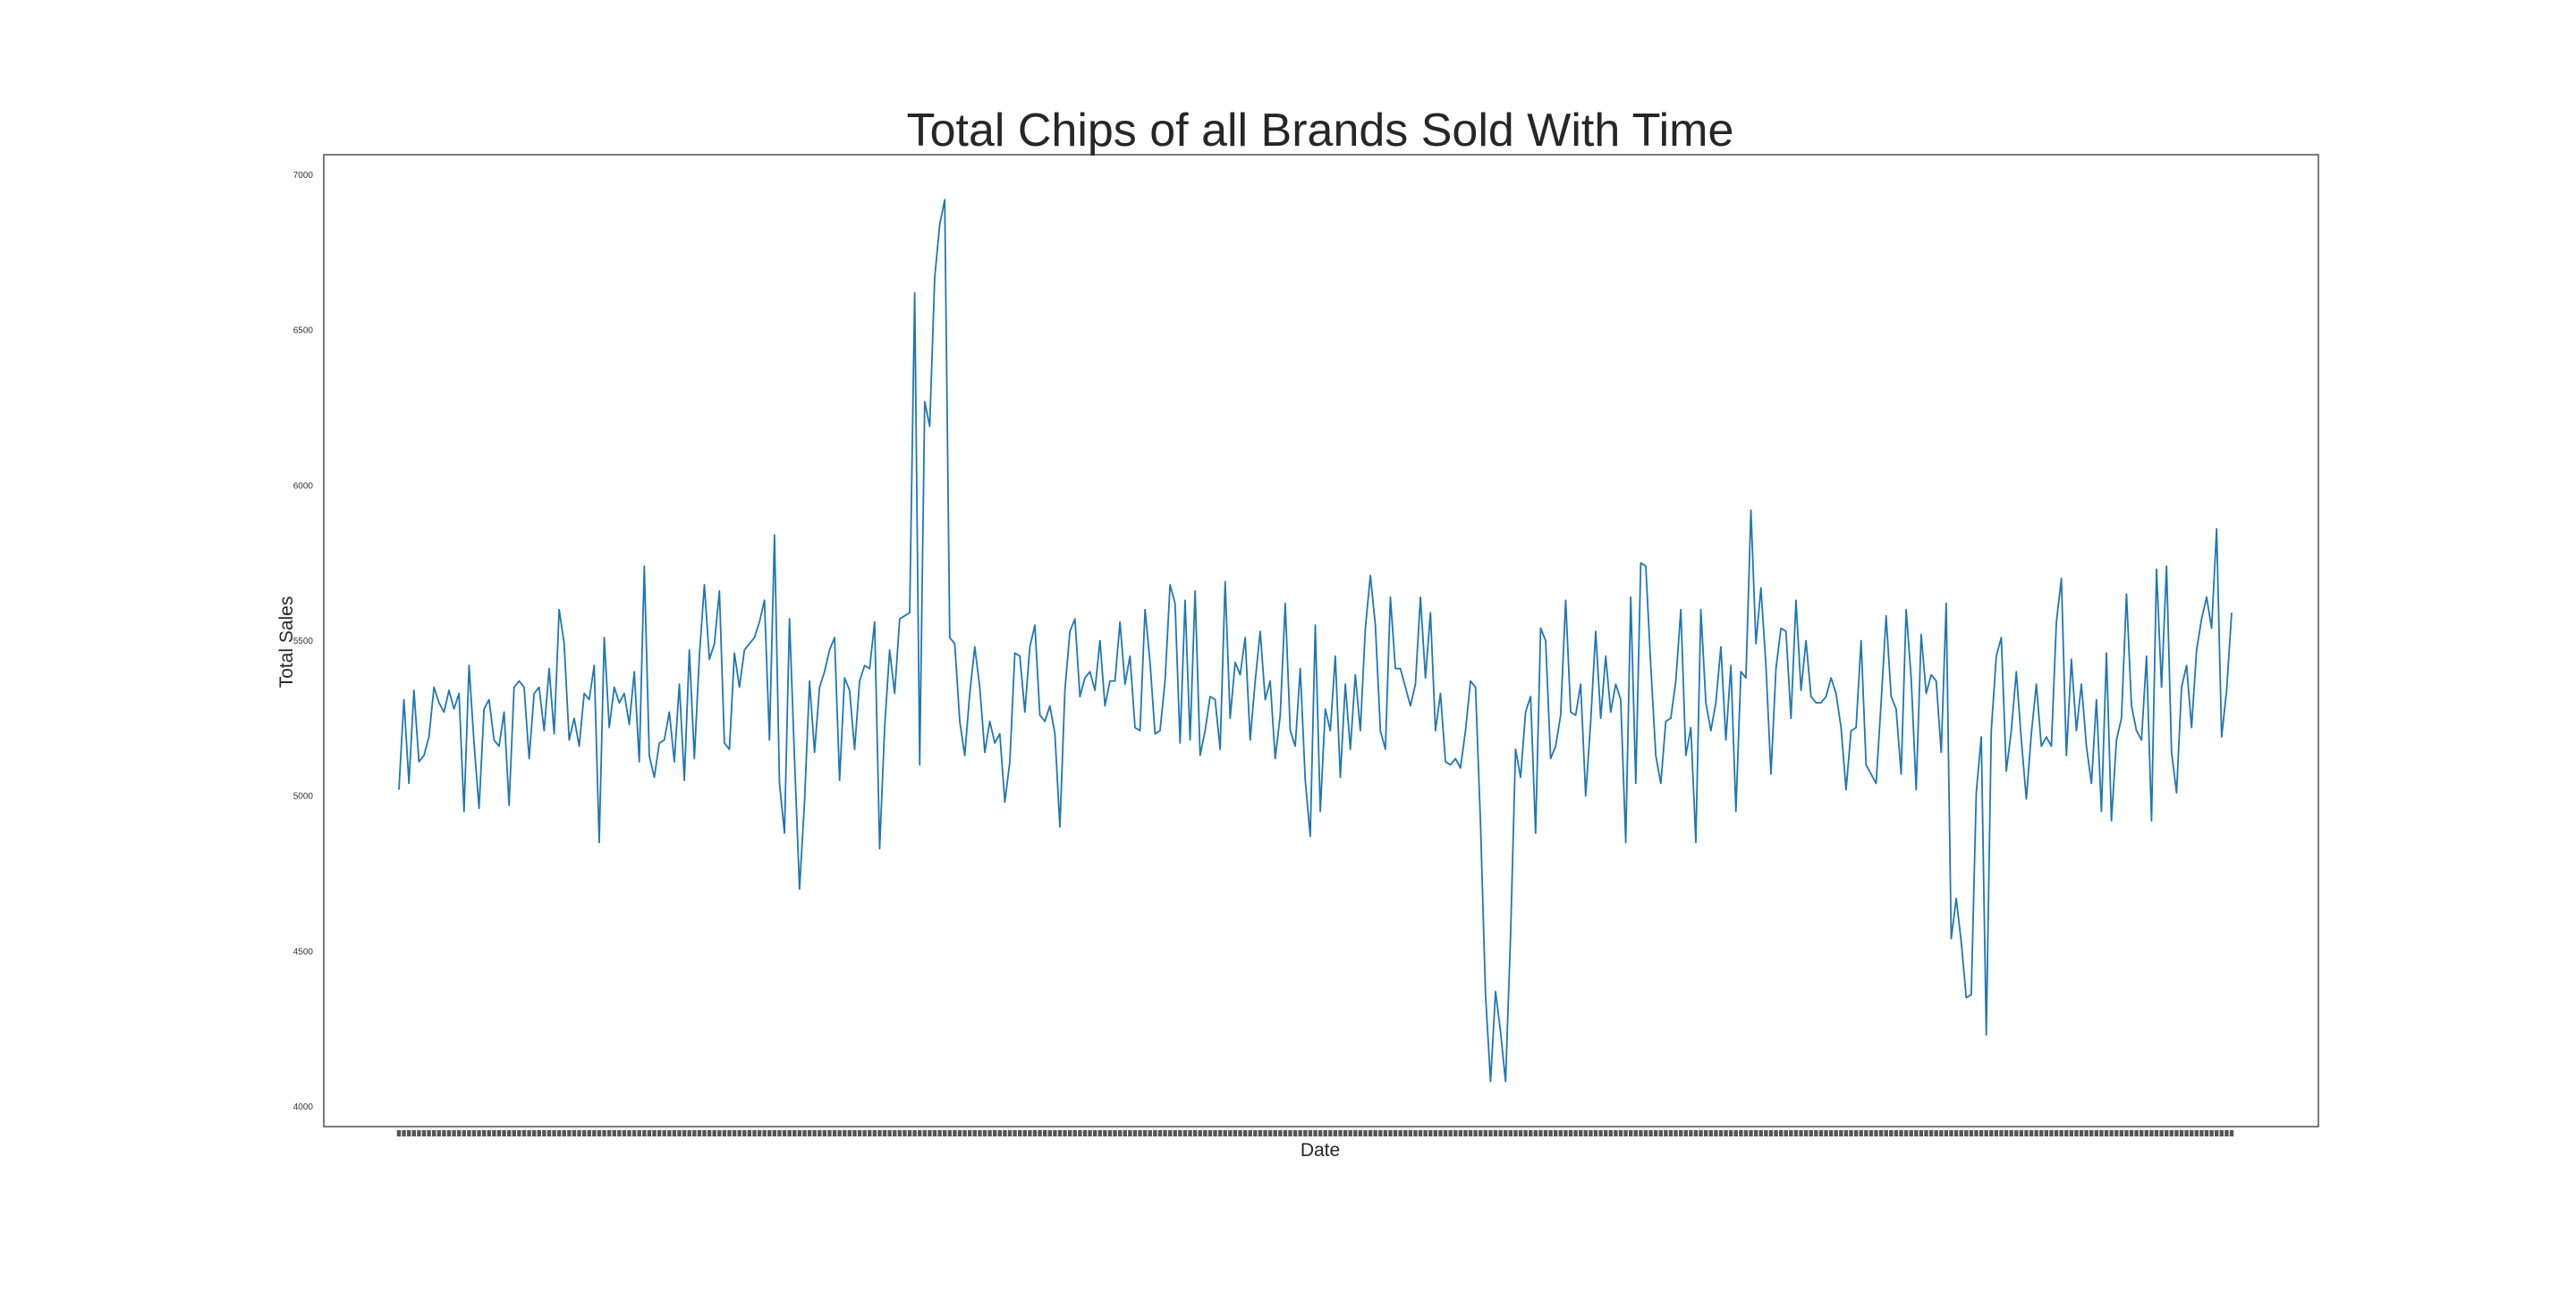  I want to click on y-tick-label: 7000, so click(303, 176).